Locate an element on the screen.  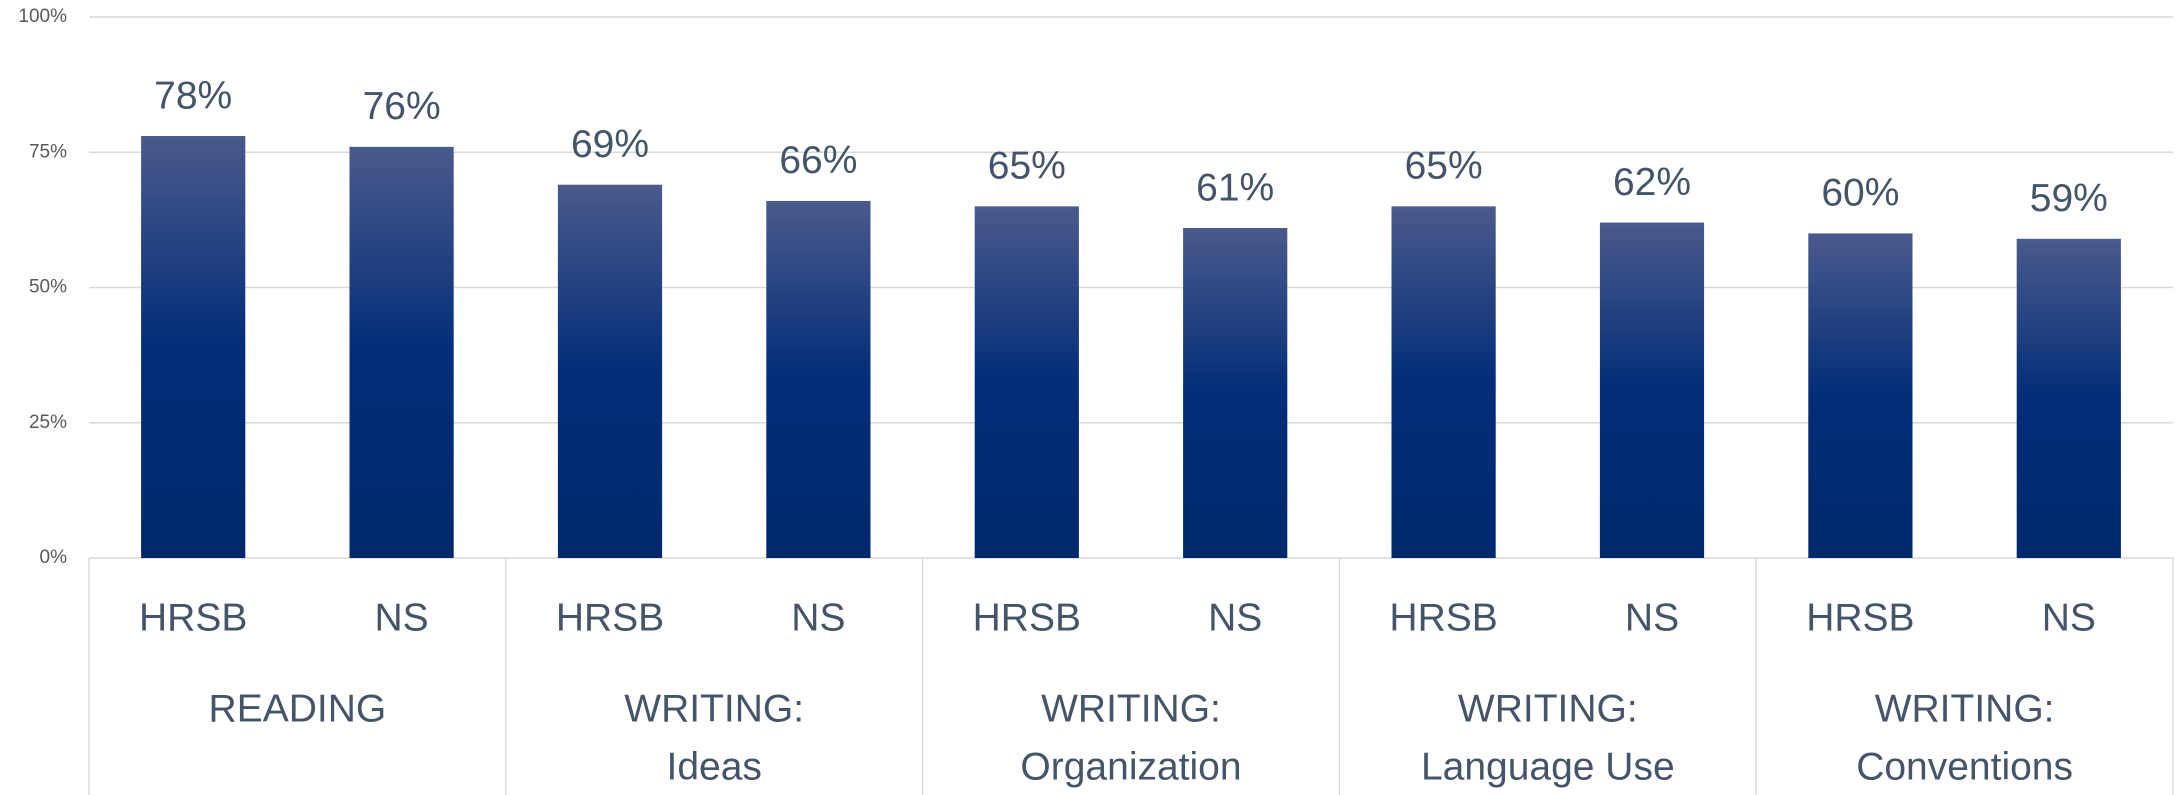
y-tick-label: 100% is located at coordinates (42, 16).